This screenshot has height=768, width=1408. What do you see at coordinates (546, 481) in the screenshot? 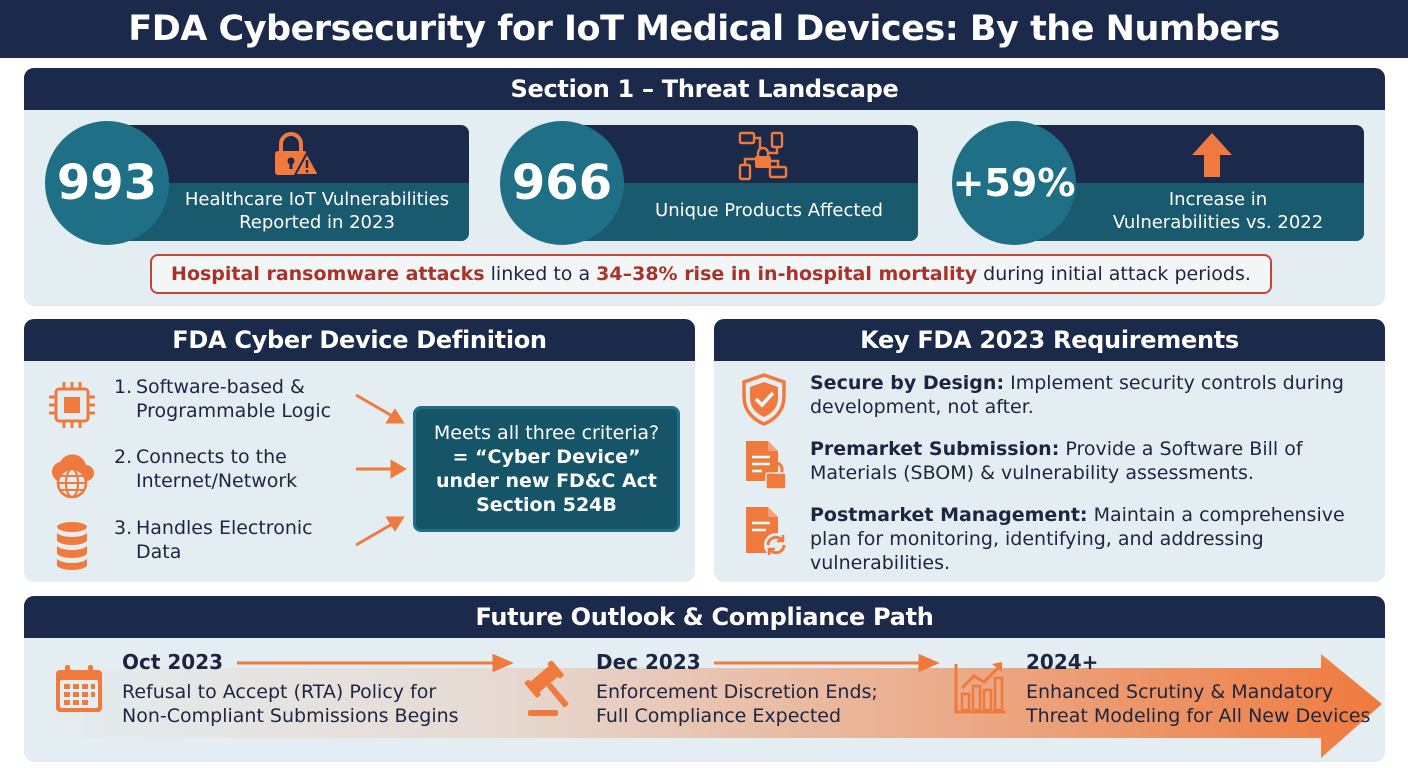
I see `result-line3: under new FD&C Act` at bounding box center [546, 481].